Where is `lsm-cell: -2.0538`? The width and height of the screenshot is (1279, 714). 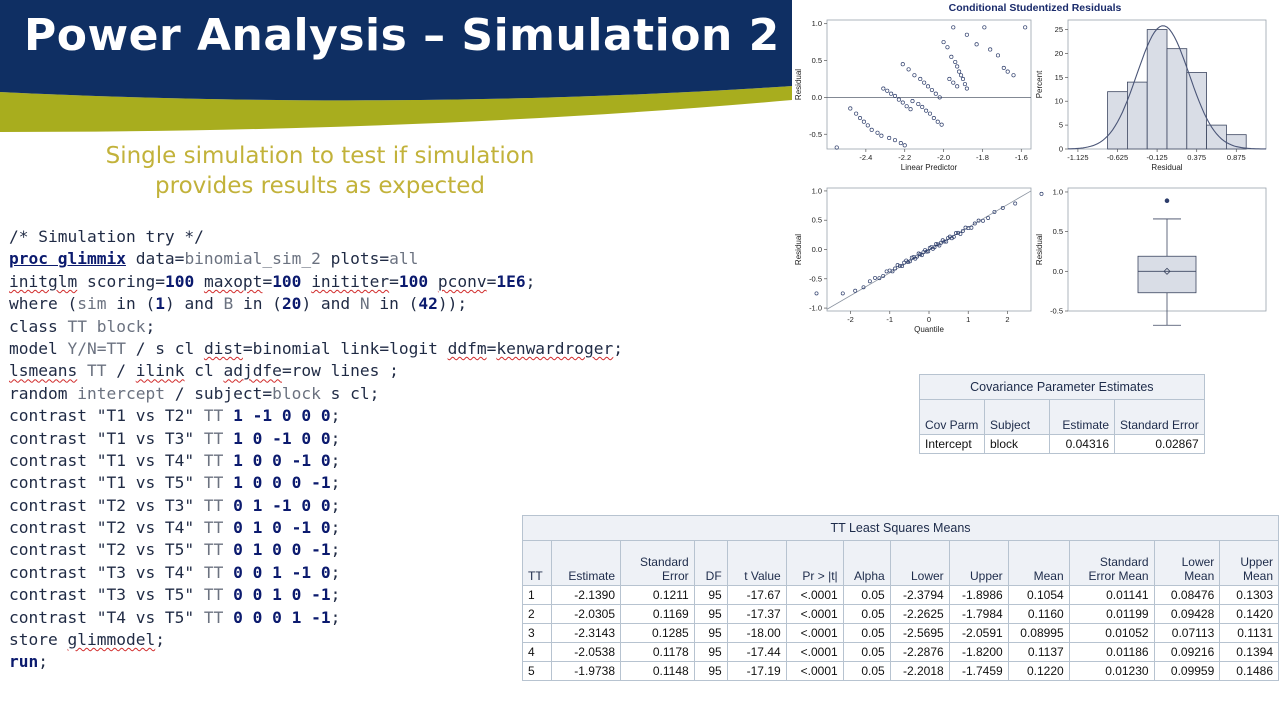
lsm-cell: -2.0538 is located at coordinates (586, 652).